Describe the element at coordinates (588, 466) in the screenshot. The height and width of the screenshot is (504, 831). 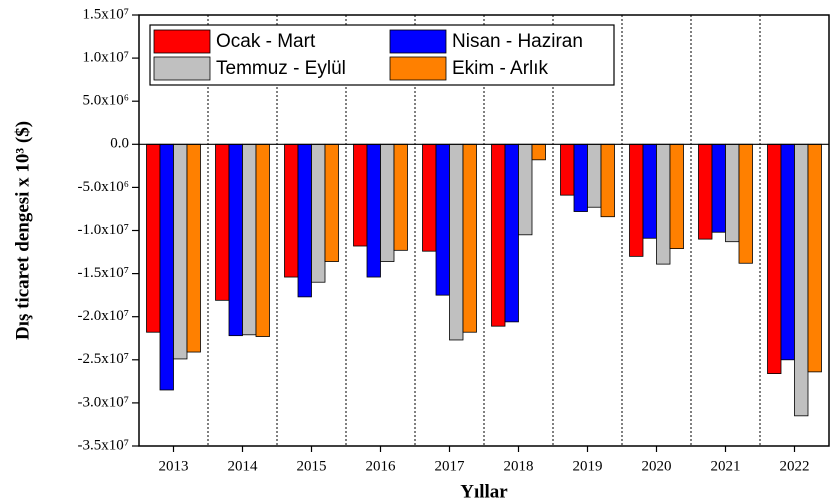
I see `x-tick-label: 2019` at that location.